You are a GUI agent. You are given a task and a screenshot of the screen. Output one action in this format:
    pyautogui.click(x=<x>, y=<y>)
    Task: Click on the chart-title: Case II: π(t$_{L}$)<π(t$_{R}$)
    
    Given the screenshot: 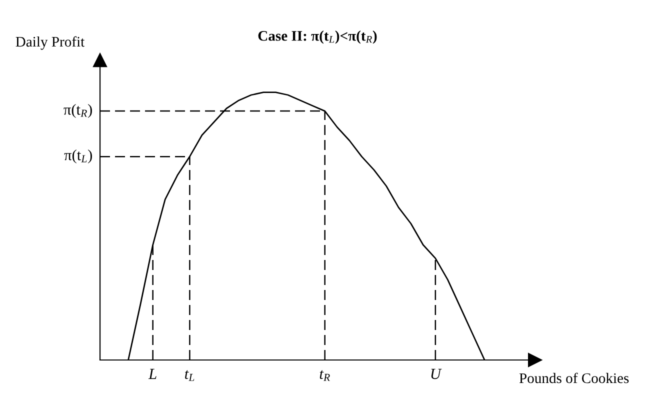 What is the action you would take?
    pyautogui.click(x=317, y=37)
    